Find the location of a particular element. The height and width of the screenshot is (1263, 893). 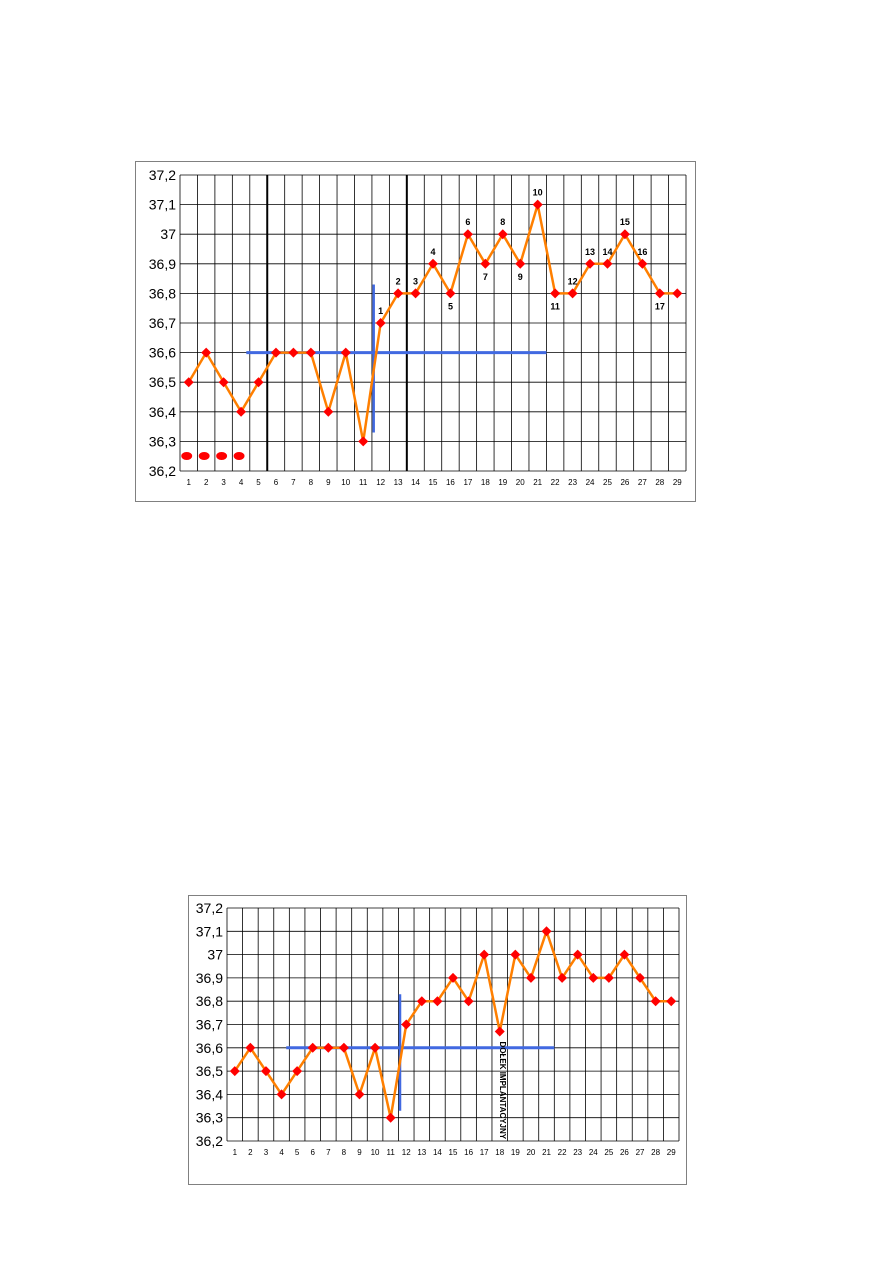

y-tick-label: 37 is located at coordinates (215, 955).